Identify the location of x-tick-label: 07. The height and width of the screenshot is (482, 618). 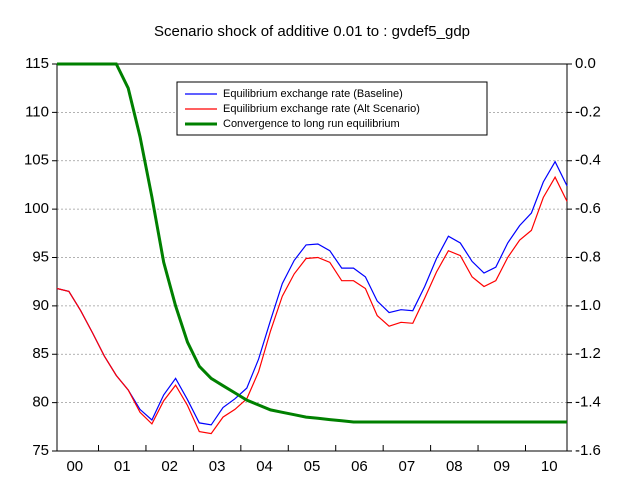
(407, 466).